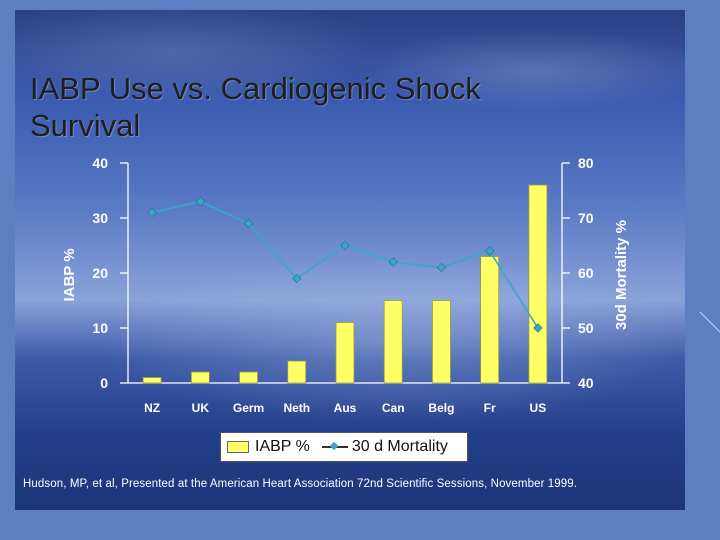 The height and width of the screenshot is (540, 720). What do you see at coordinates (248, 408) in the screenshot?
I see `x-category-label: Germ` at bounding box center [248, 408].